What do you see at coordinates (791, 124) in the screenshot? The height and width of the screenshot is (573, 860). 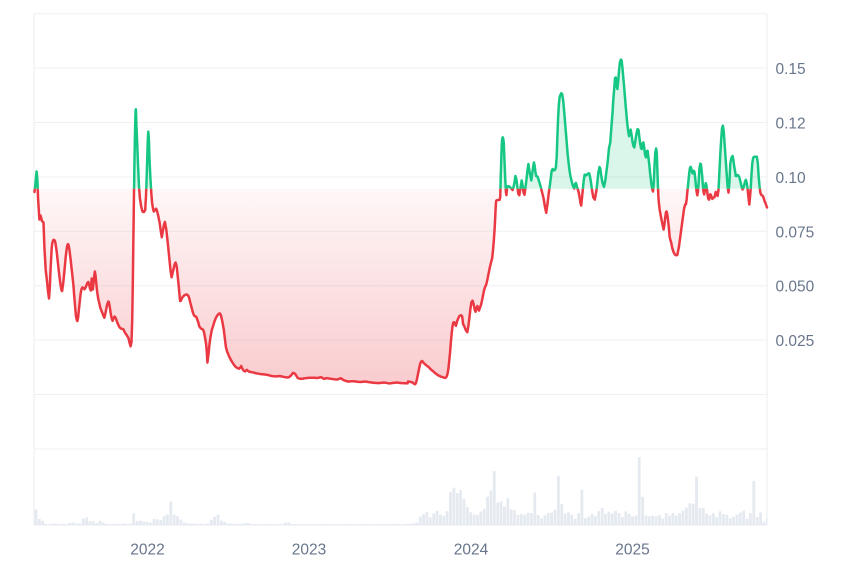 I see `svg-text: 0.12` at bounding box center [791, 124].